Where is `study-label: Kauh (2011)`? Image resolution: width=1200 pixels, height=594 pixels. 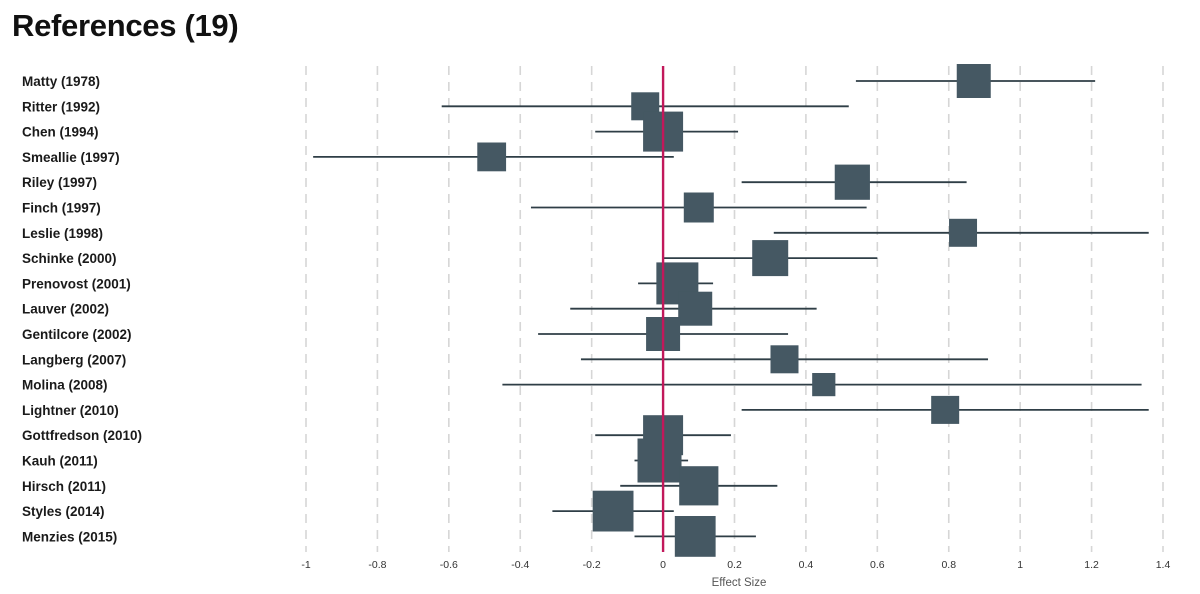 study-label: Kauh (2011) is located at coordinates (60, 461).